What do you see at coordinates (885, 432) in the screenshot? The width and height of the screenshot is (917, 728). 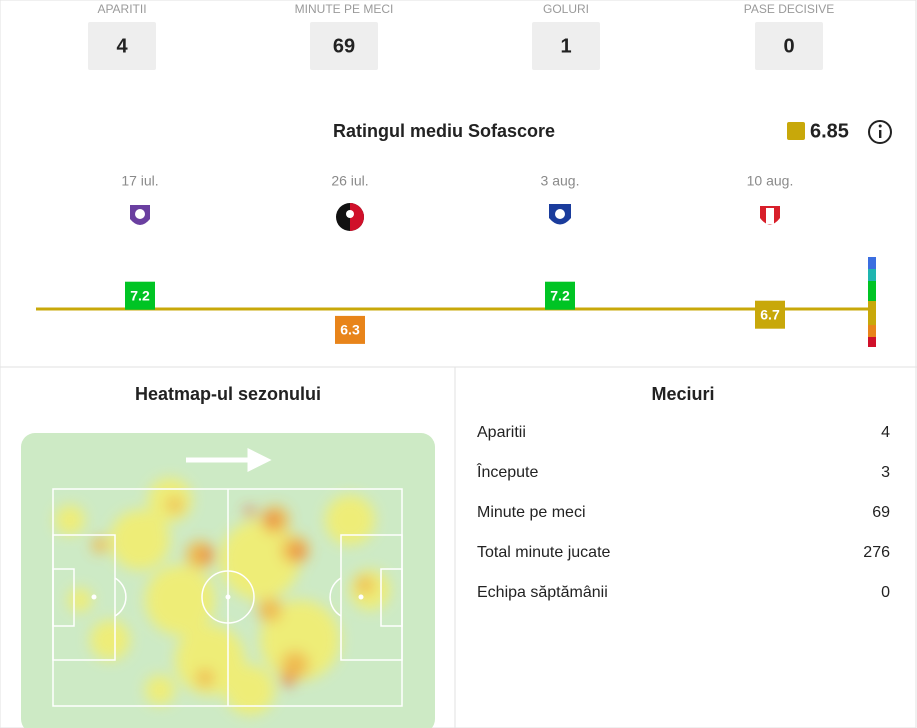 I see `row-value: 4` at bounding box center [885, 432].